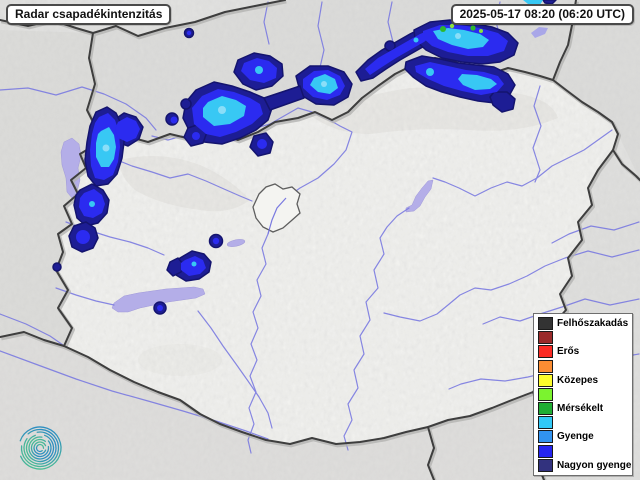  Describe the element at coordinates (575, 437) in the screenshot. I see `legend-label: Gyenge` at that location.